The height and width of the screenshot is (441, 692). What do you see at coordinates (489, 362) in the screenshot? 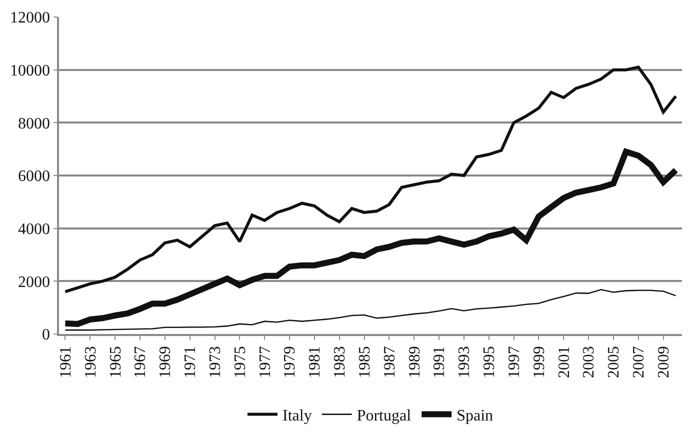
I see `x-tick-label: 1995` at bounding box center [489, 362].